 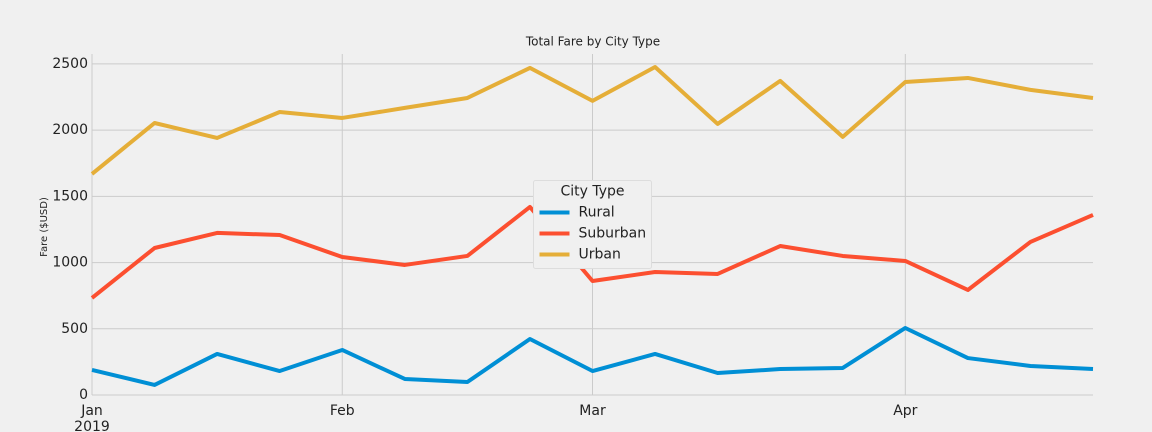 What do you see at coordinates (70, 263) in the screenshot?
I see `y-tick-label: 1000` at bounding box center [70, 263].